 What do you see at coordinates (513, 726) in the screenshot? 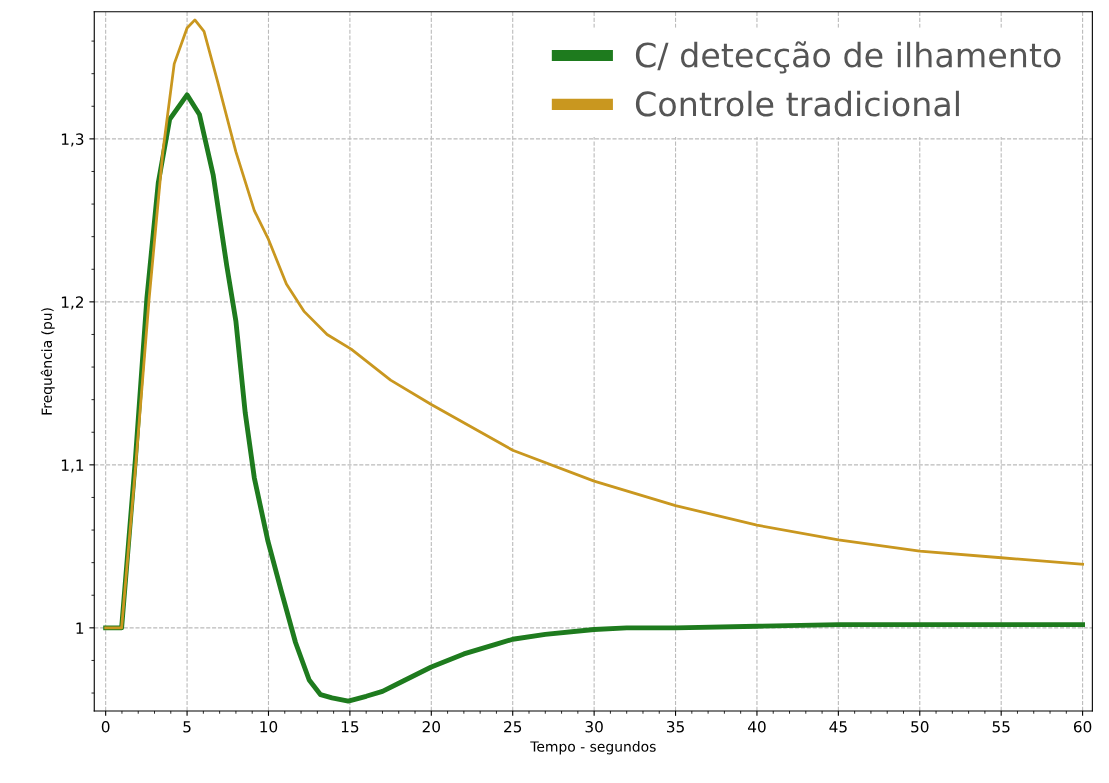
I see `x-tick-label: 25` at bounding box center [513, 726].